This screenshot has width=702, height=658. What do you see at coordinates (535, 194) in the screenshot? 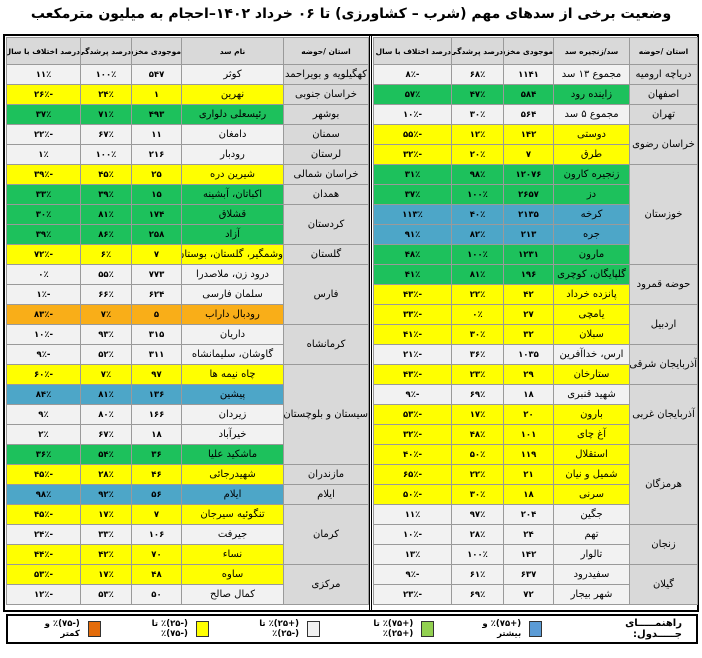
I see `table-row: دز ۲۶۵۷ ۱۰۰٪ ۳۷٪` at bounding box center [535, 194].